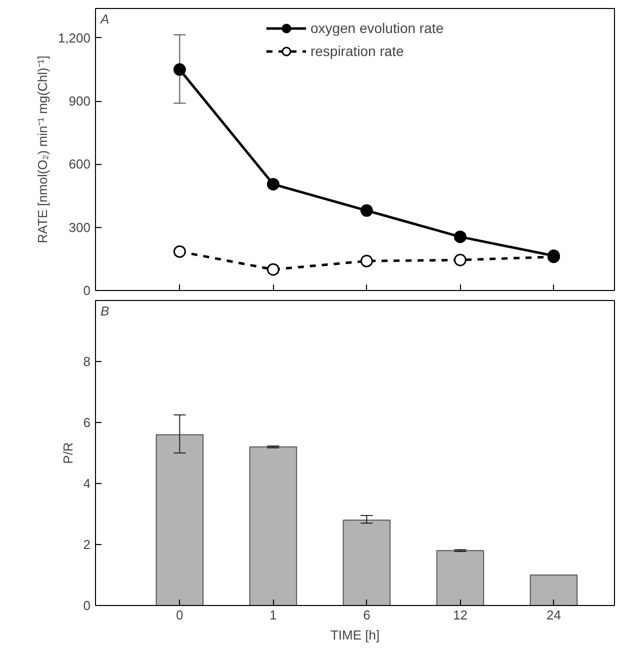 Image resolution: width=622 pixels, height=651 pixels. What do you see at coordinates (180, 615) in the screenshot?
I see `x-tick-label: 0` at bounding box center [180, 615].